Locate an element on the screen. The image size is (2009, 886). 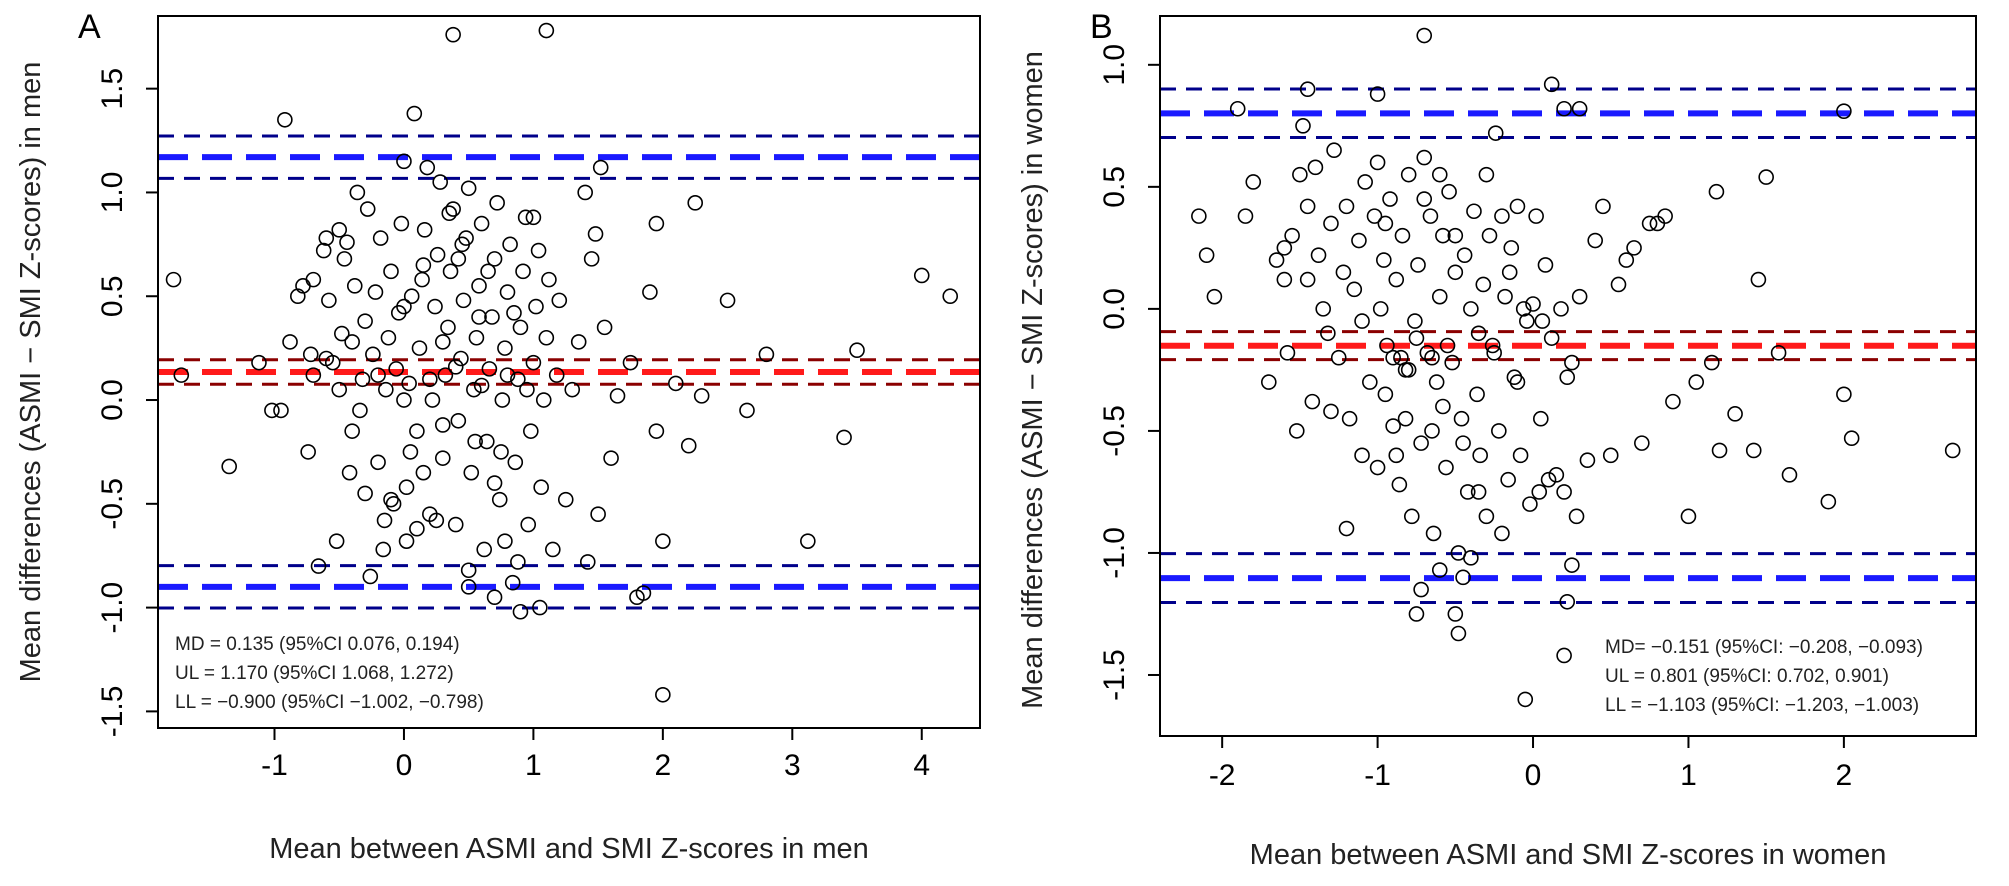
panel-b-x-axis: -2 -1 0 1 2 is located at coordinates (1530, 764).